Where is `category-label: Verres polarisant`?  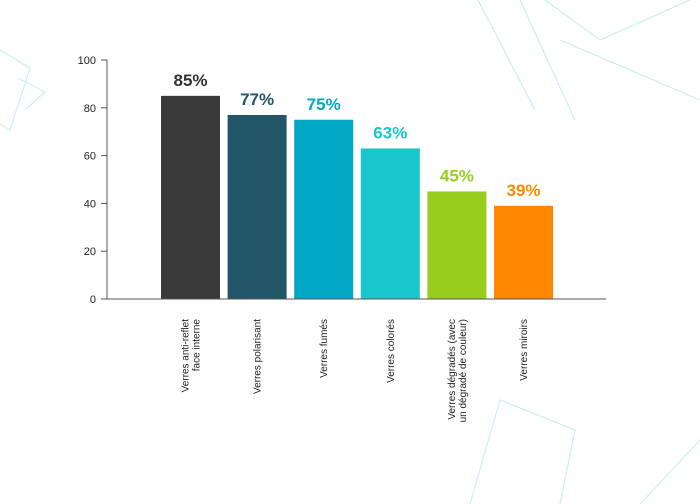
category-label: Verres polarisant is located at coordinates (258, 356).